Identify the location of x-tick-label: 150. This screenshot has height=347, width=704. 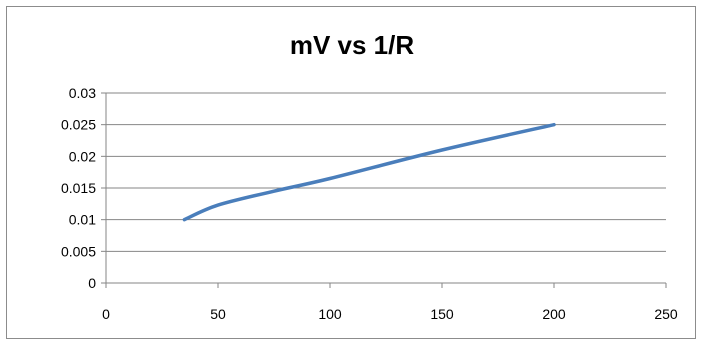
(442, 314).